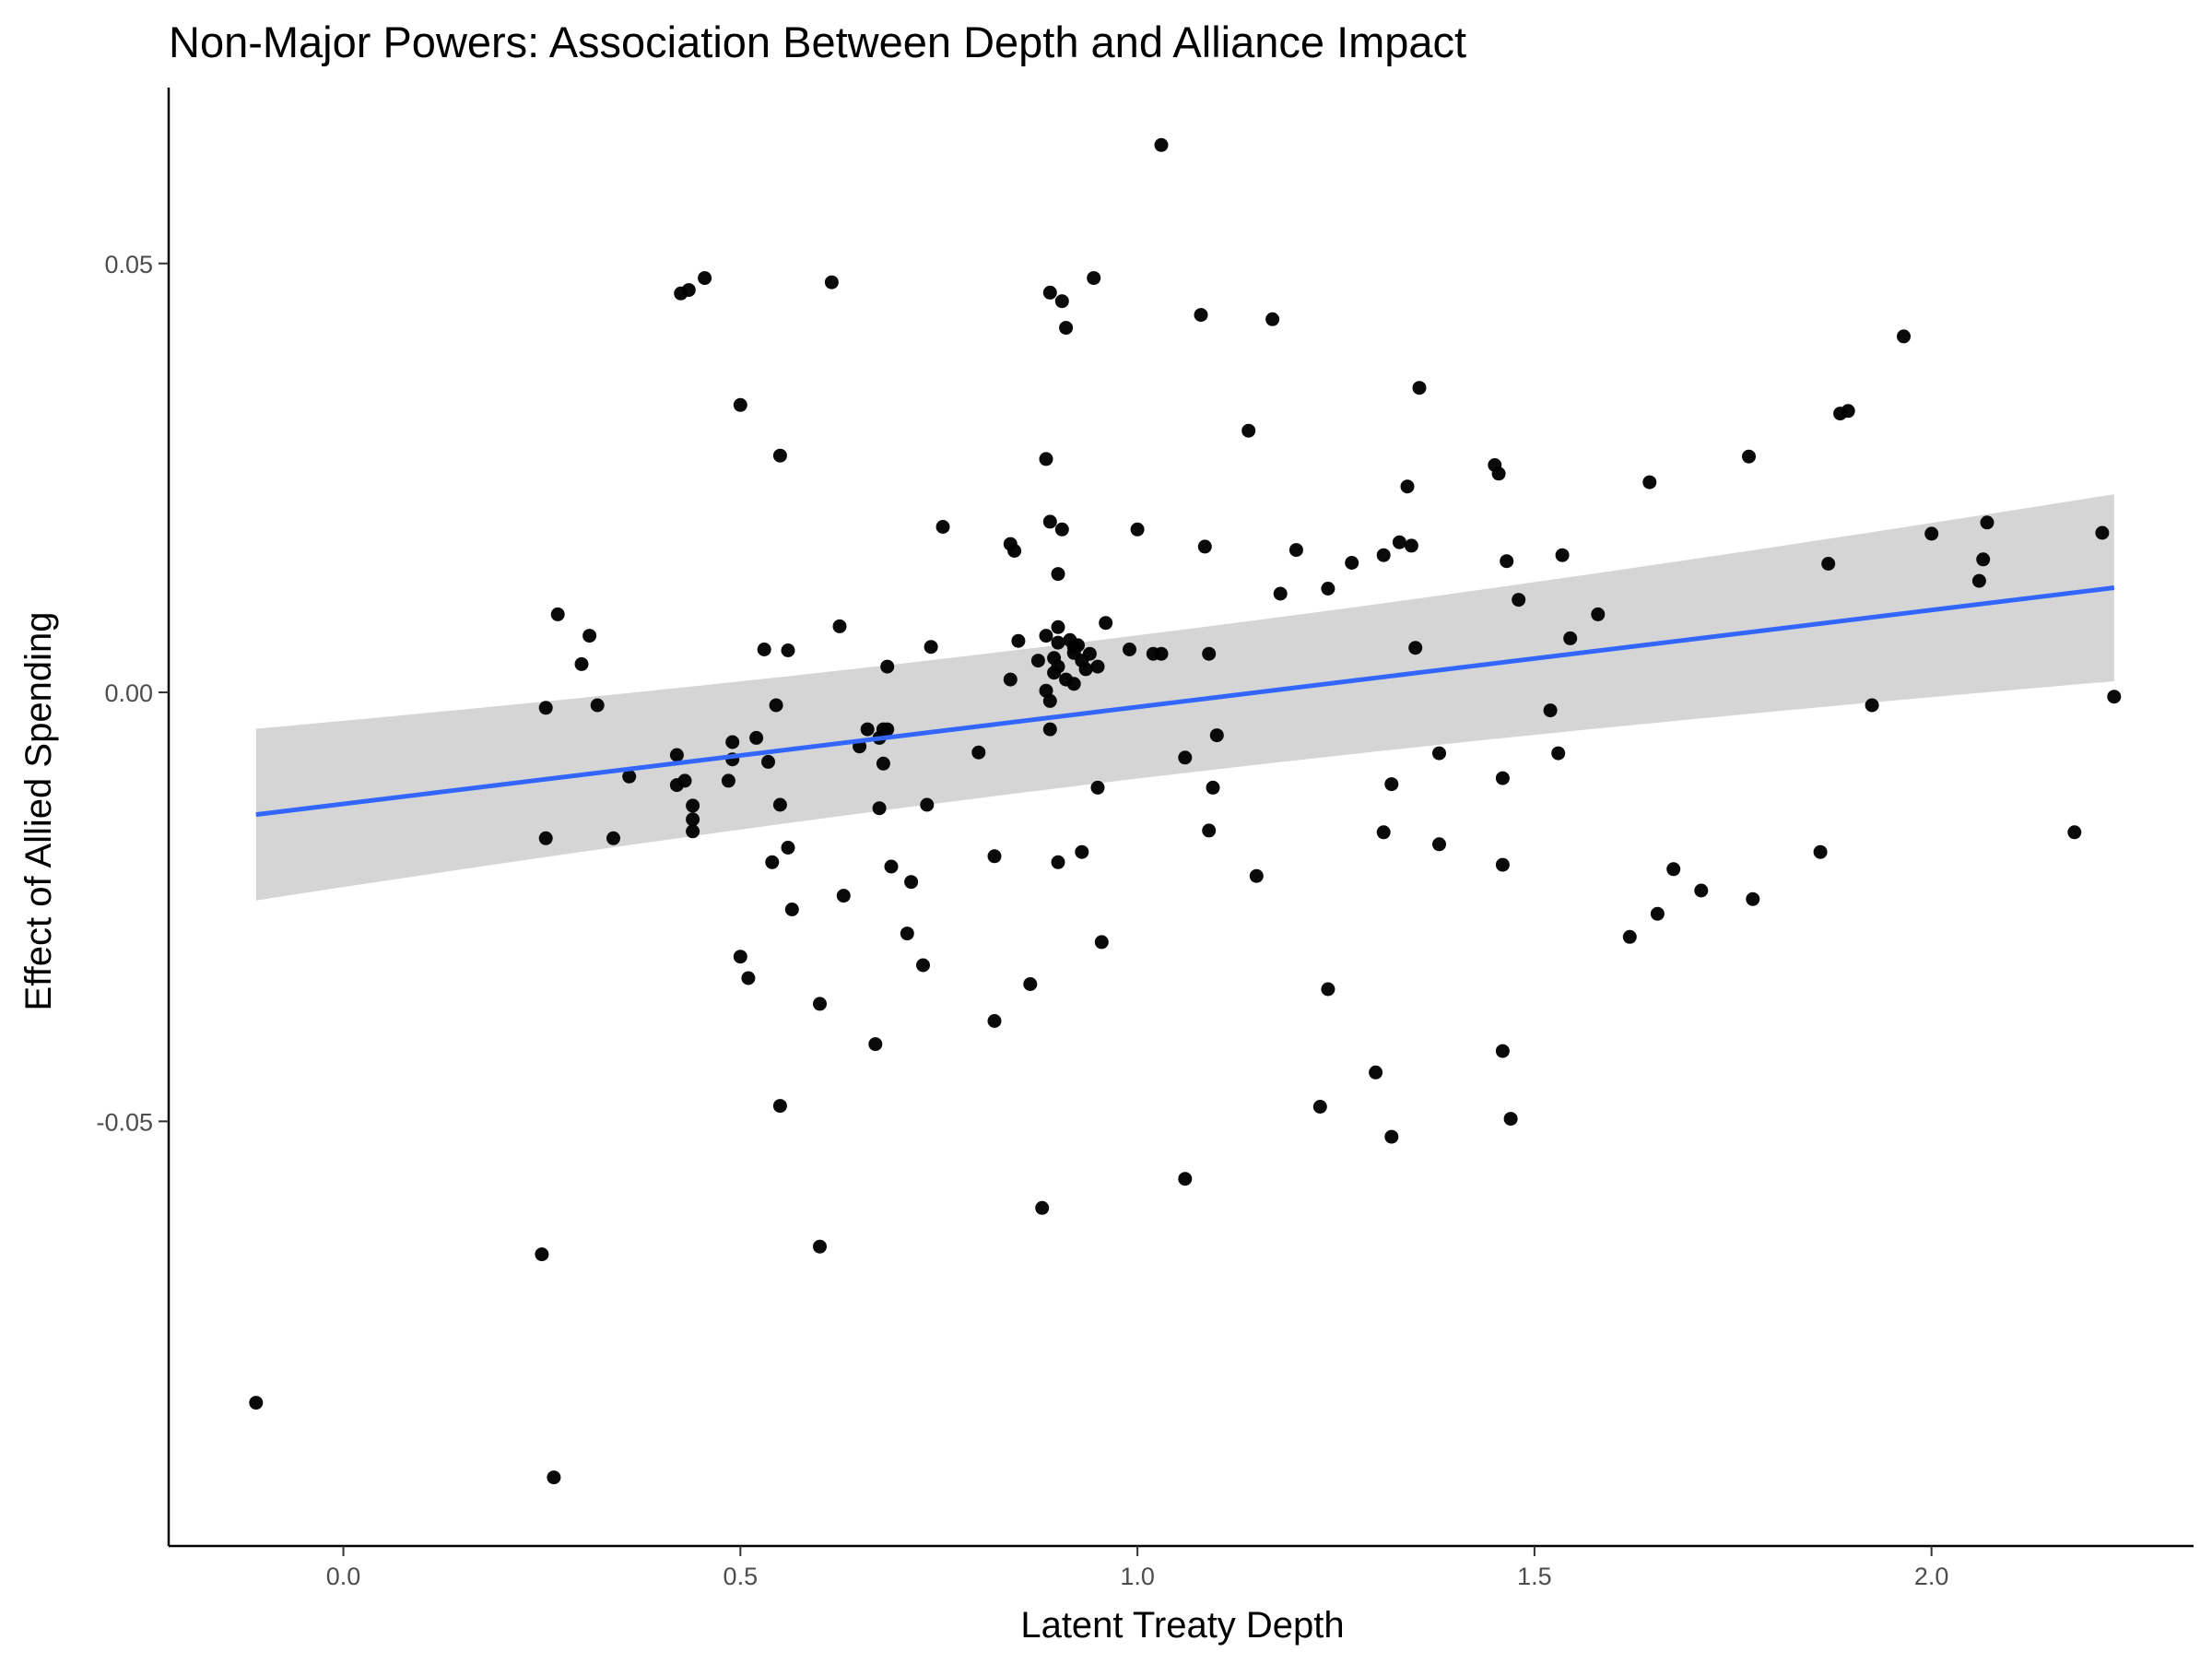 The width and height of the screenshot is (2212, 1664). What do you see at coordinates (1931, 1576) in the screenshot?
I see `x-tick-label: 2.0` at bounding box center [1931, 1576].